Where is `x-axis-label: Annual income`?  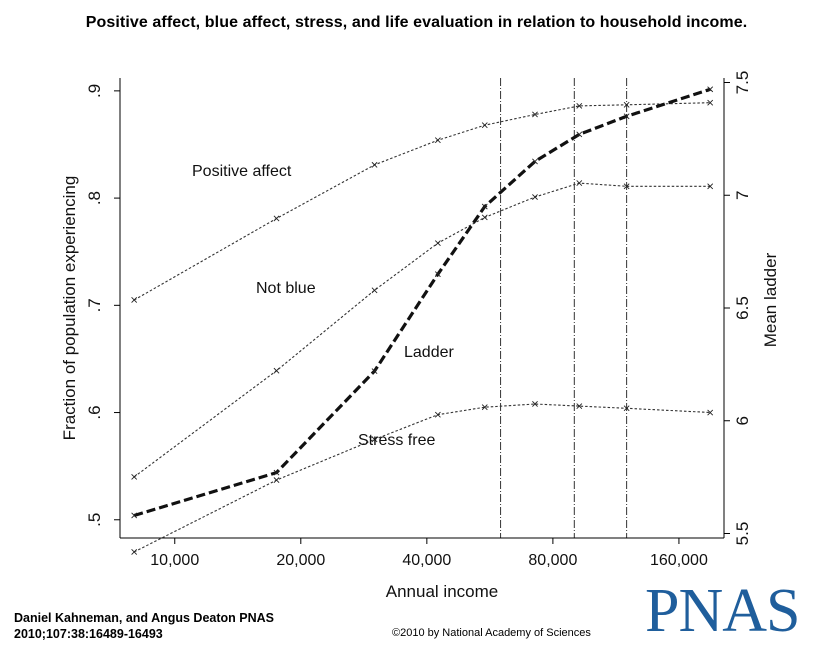 x-axis-label: Annual income is located at coordinates (442, 591).